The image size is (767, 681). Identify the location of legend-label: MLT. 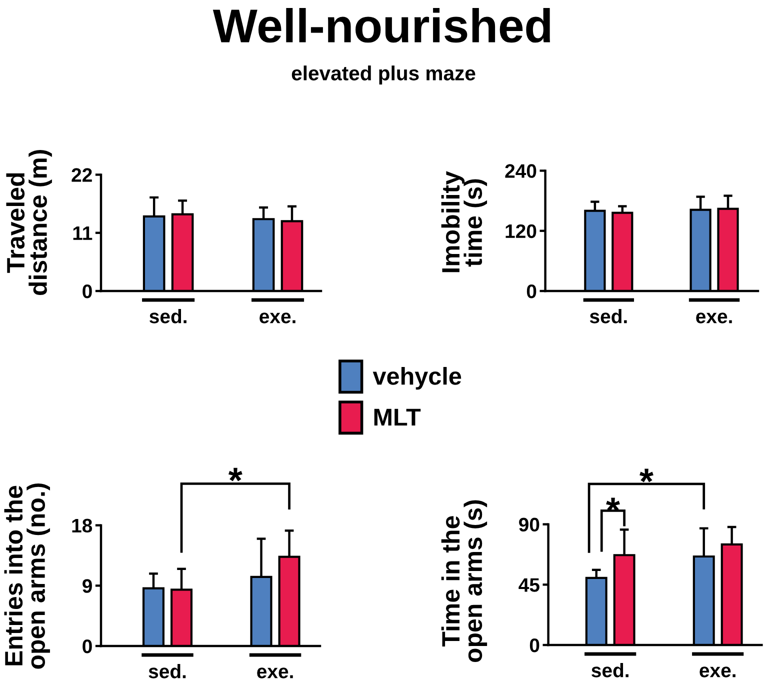
(397, 417).